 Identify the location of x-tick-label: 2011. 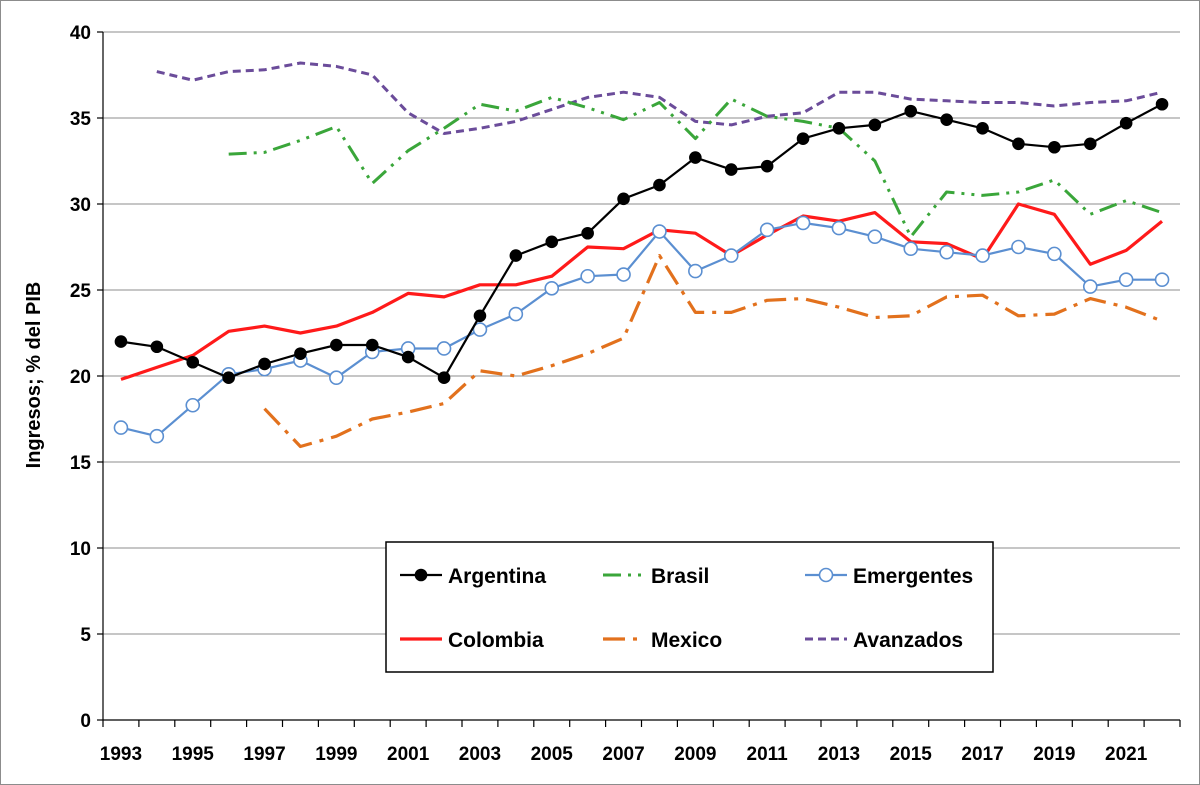
(768, 754).